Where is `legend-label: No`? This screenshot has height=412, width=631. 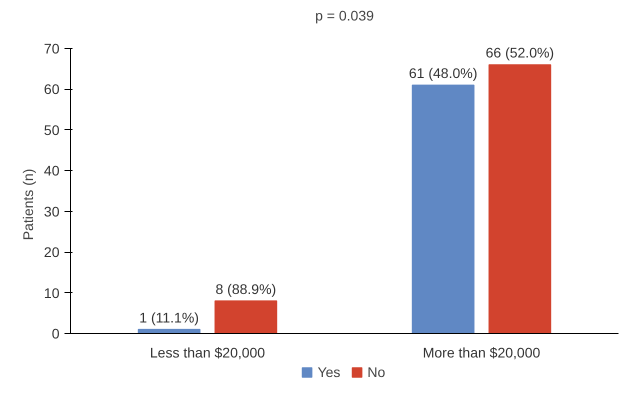
legend-label: No is located at coordinates (376, 372).